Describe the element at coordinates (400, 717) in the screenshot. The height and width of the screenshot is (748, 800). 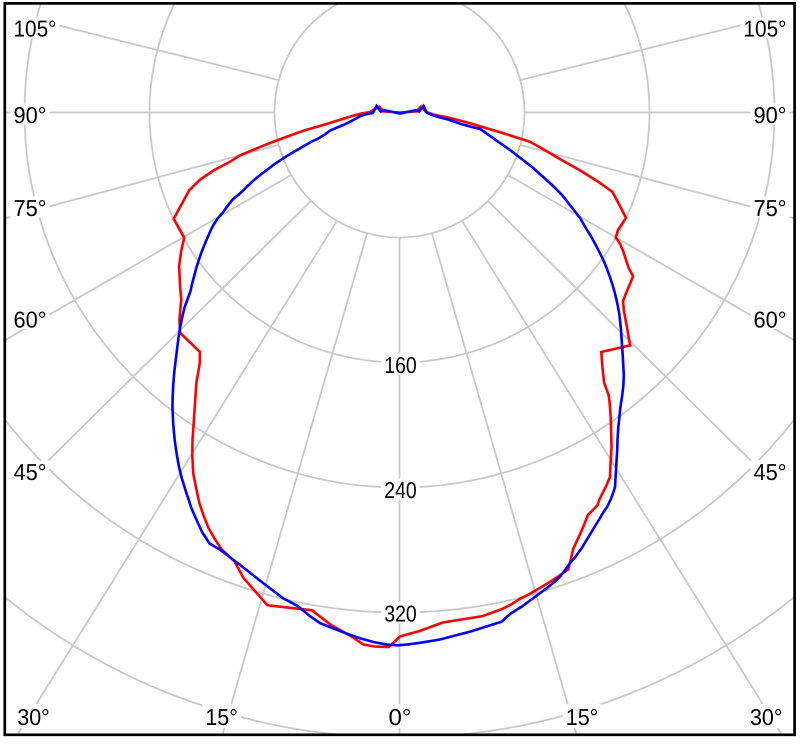
I see `svg-text: 0°` at that location.